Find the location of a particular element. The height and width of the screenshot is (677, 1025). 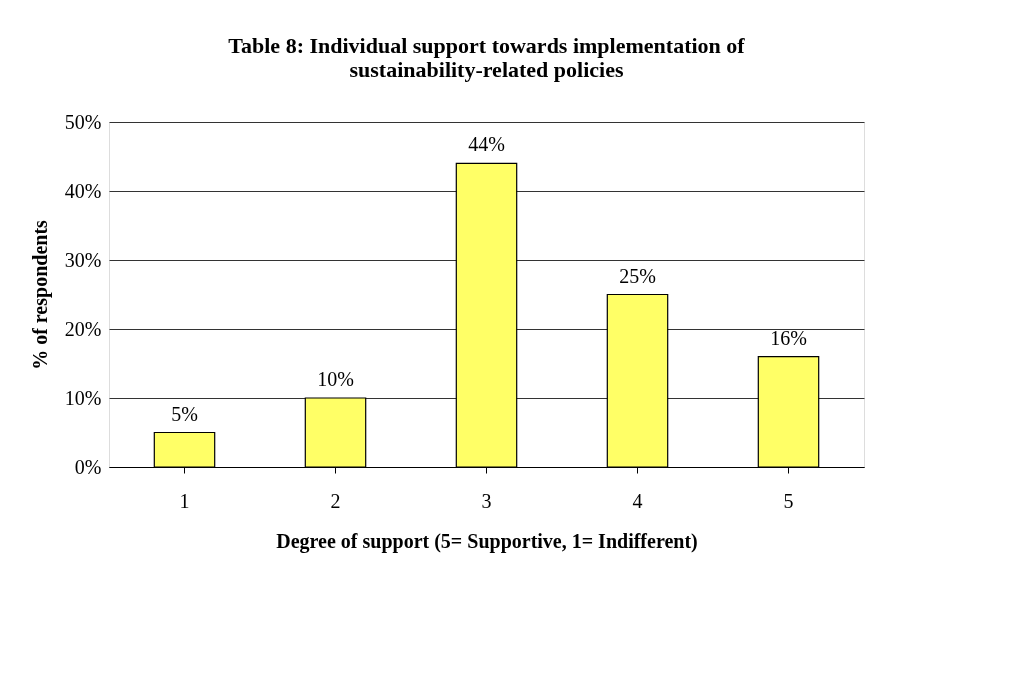

x-tick-label: 3 is located at coordinates (486, 500).